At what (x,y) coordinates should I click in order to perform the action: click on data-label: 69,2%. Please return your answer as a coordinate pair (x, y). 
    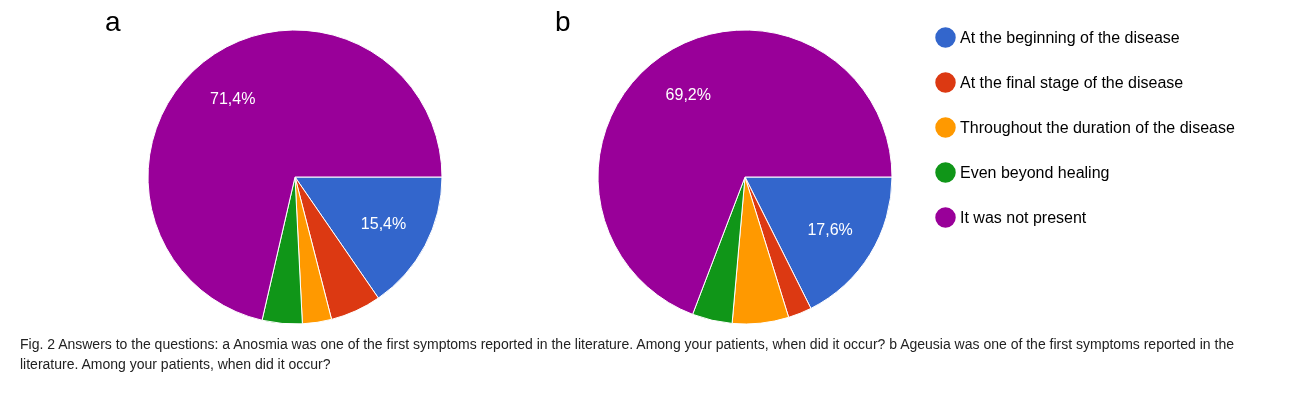
    Looking at the image, I should click on (688, 94).